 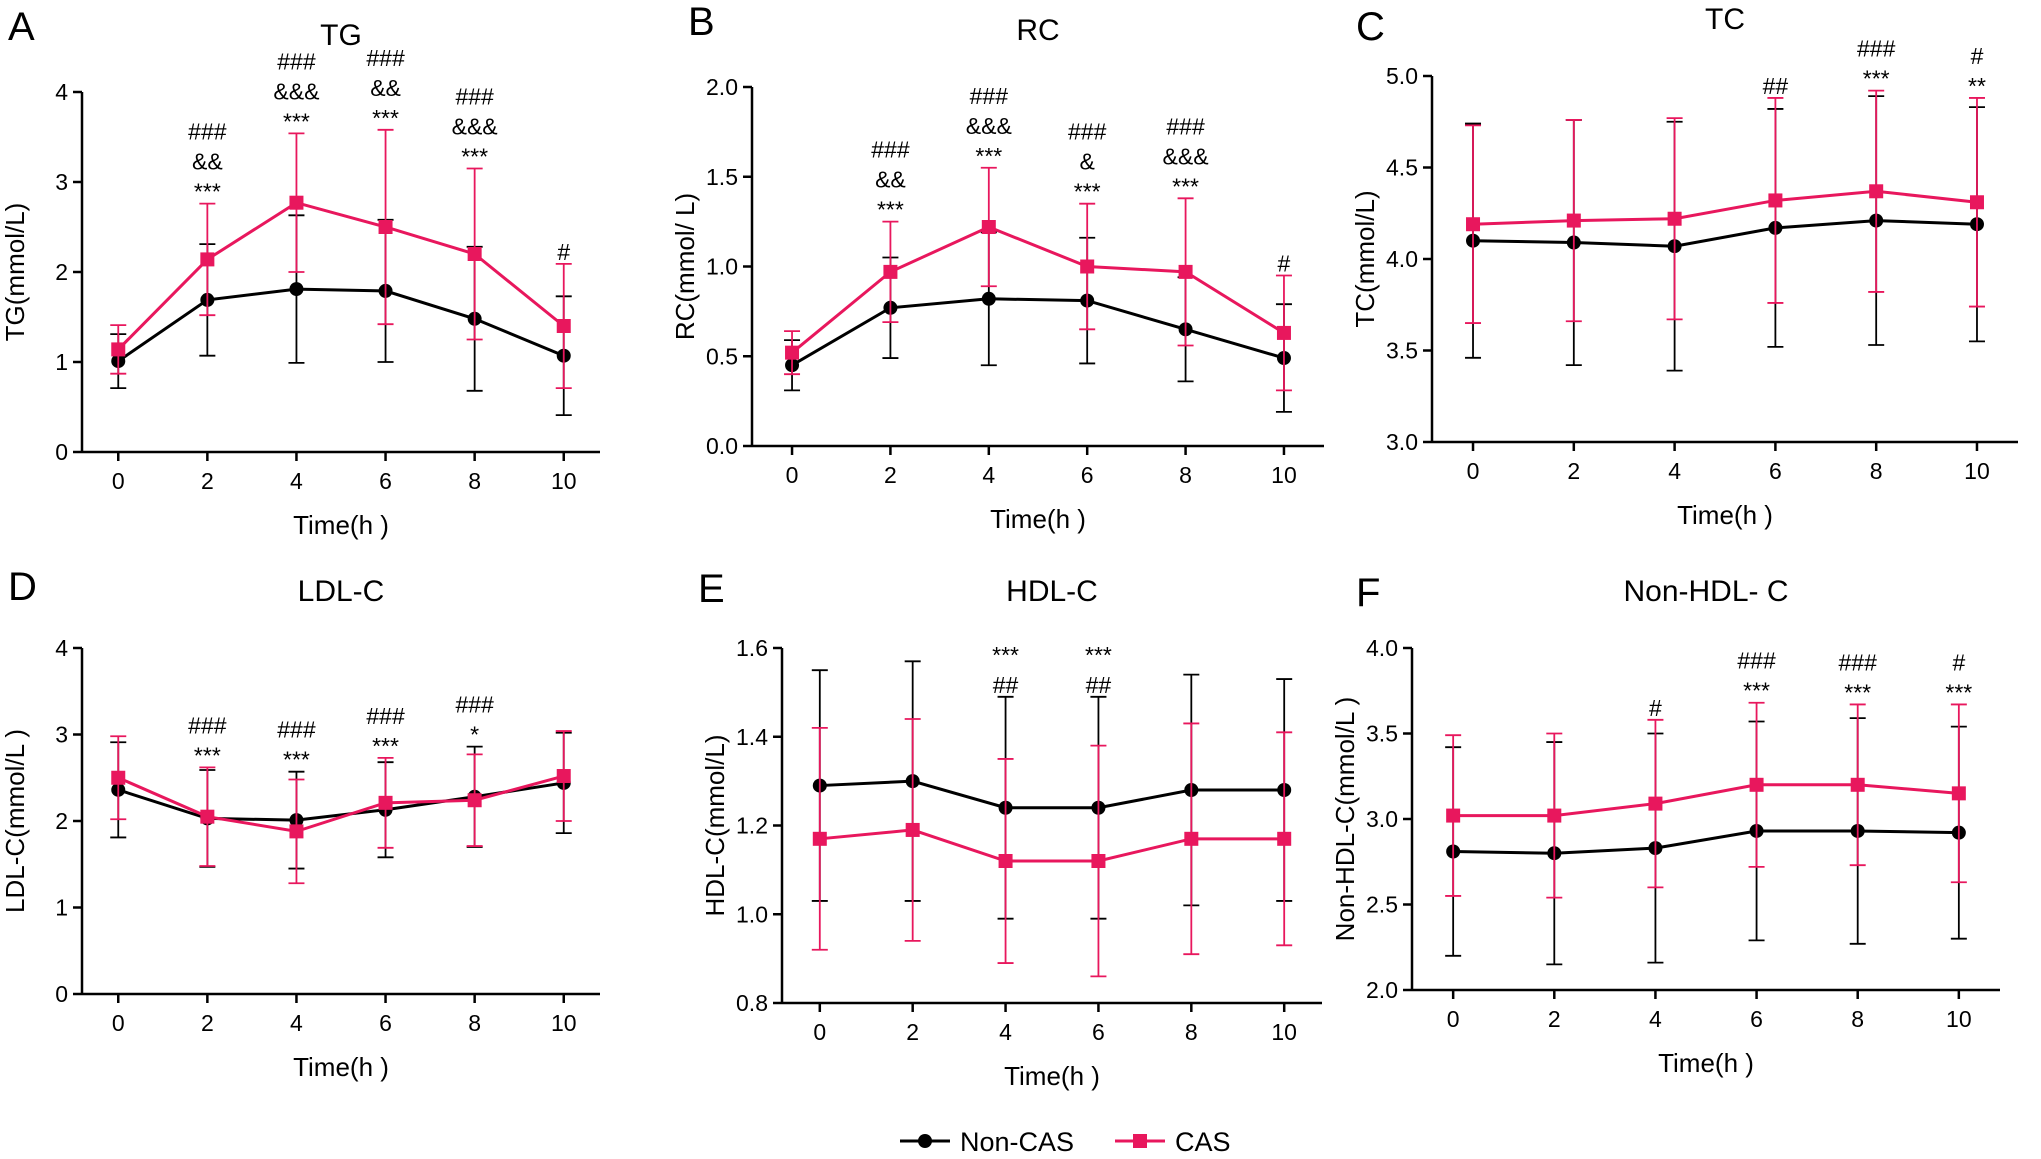 What do you see at coordinates (15, 821) in the screenshot?
I see `y-axis-label: LDL-C(mmol/L )` at bounding box center [15, 821].